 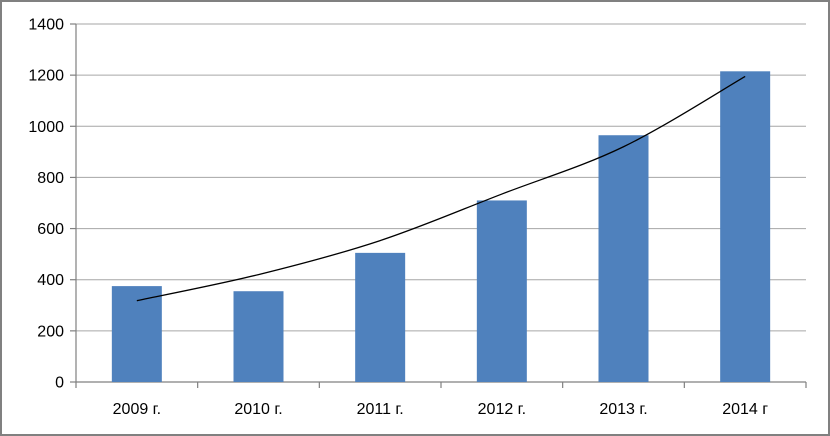 What do you see at coordinates (50, 229) in the screenshot?
I see `y-axis-label: 600` at bounding box center [50, 229].